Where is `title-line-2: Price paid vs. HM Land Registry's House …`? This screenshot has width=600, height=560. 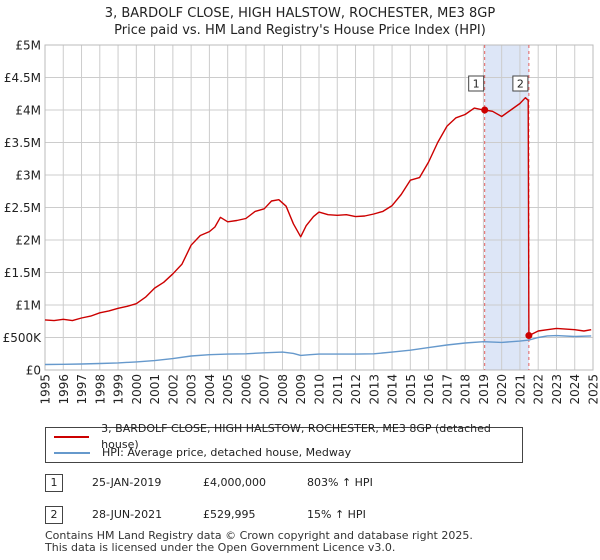
title-line-2: Price paid vs. HM Land Registry's House … is located at coordinates (300, 30).